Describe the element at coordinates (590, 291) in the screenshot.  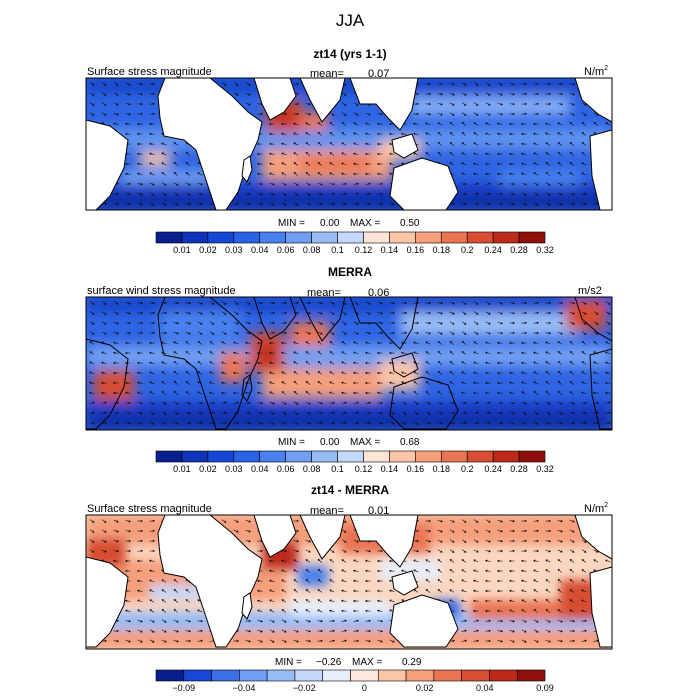
I see `panel-2-units: m/s2` at that location.